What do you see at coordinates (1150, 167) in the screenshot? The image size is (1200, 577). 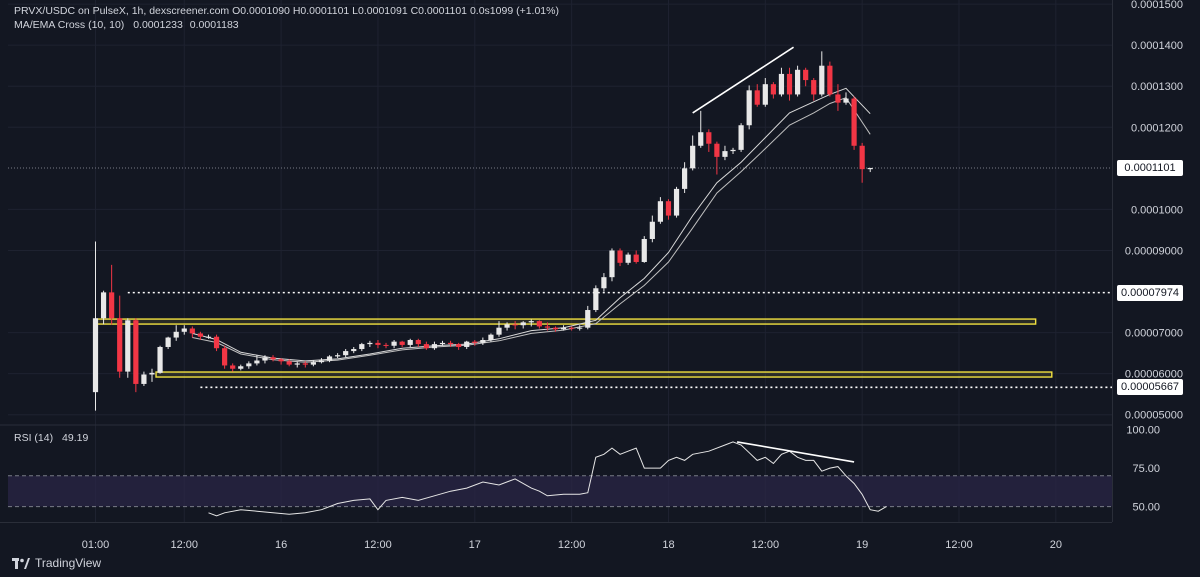 I see `current-price-label: 0.0001101` at bounding box center [1150, 167].